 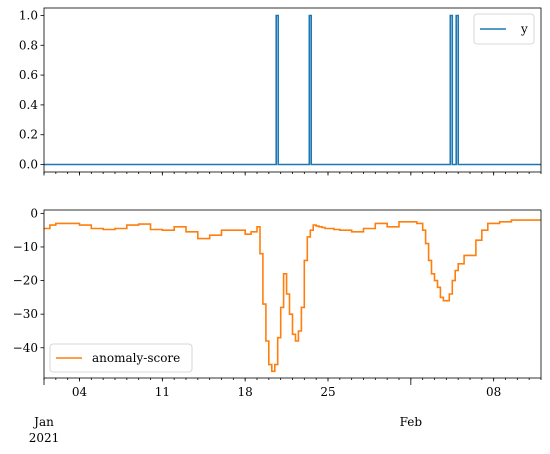 What do you see at coordinates (28, 75) in the screenshot?
I see `top-y-tick-label: 0.6` at bounding box center [28, 75].